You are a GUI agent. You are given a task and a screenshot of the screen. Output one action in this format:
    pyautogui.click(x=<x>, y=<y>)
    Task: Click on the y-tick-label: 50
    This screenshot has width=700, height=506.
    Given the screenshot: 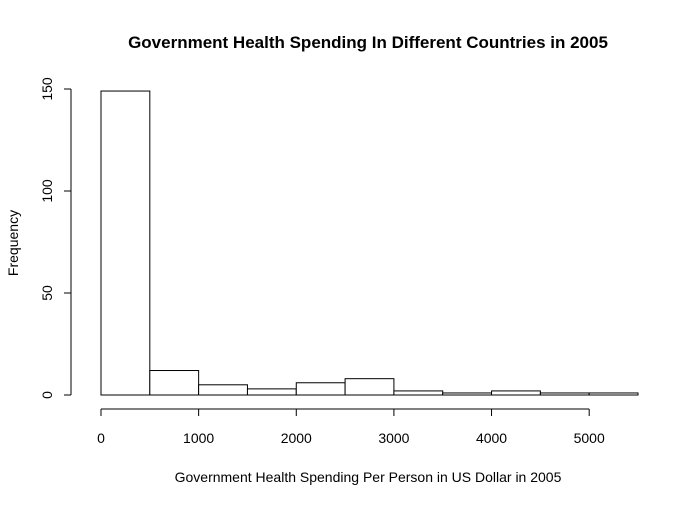 What is the action you would take?
    pyautogui.click(x=47, y=293)
    